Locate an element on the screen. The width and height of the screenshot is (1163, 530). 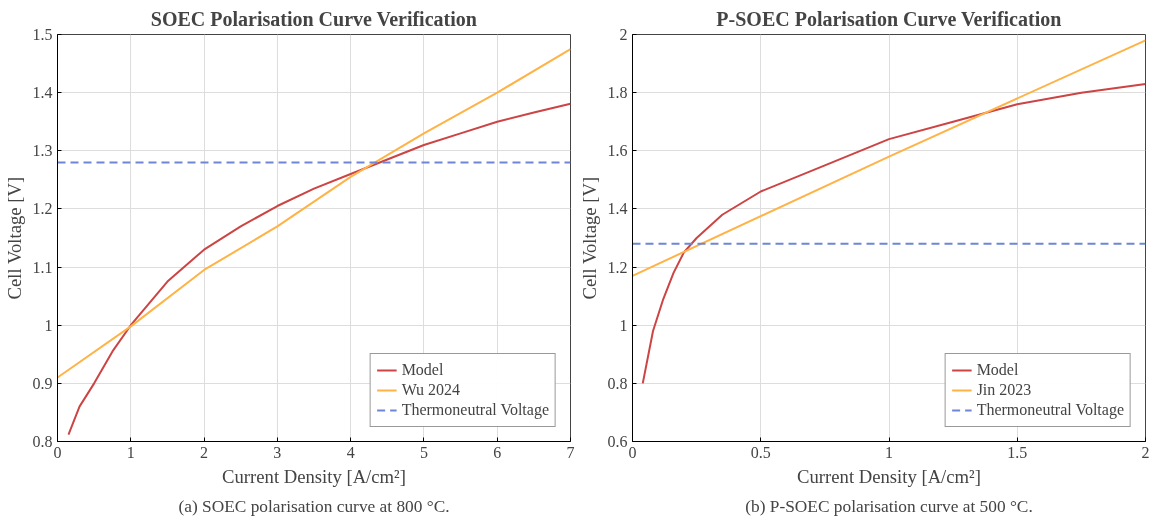
y-tick-label: 1.6 is located at coordinates (617, 151).